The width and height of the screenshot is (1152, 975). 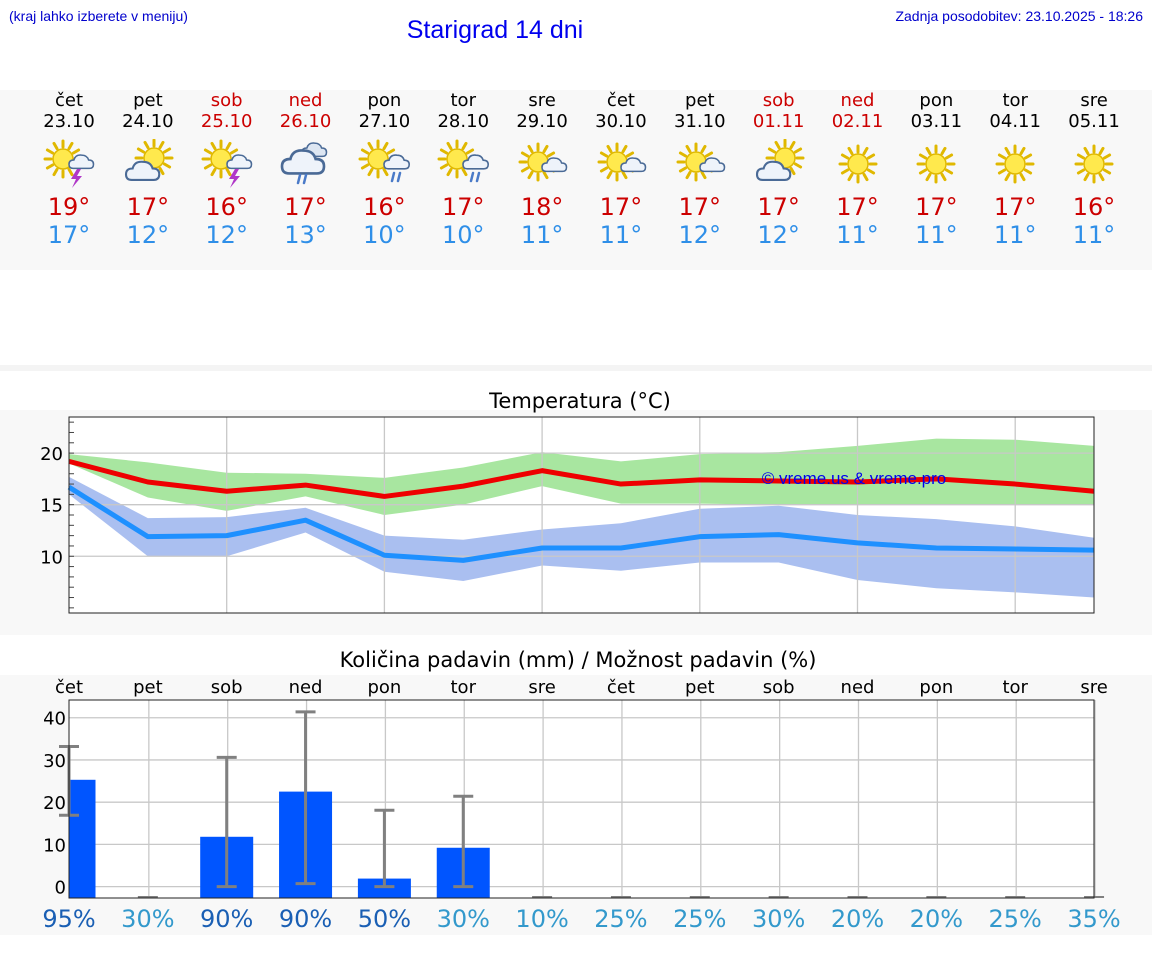 I want to click on day-column: sob 25.10 16° 12°, so click(x=226, y=170).